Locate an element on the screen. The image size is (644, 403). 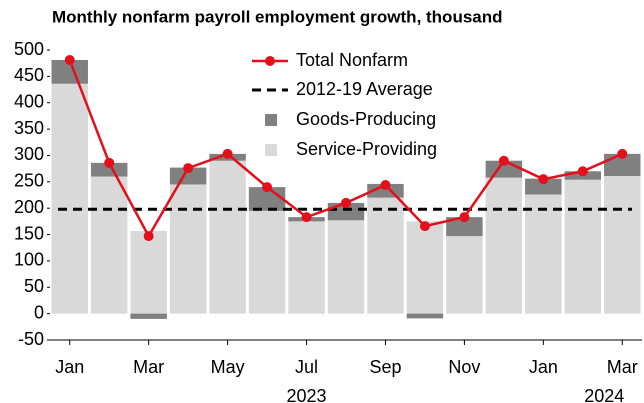
y-tick-label: 300 is located at coordinates (29, 154).